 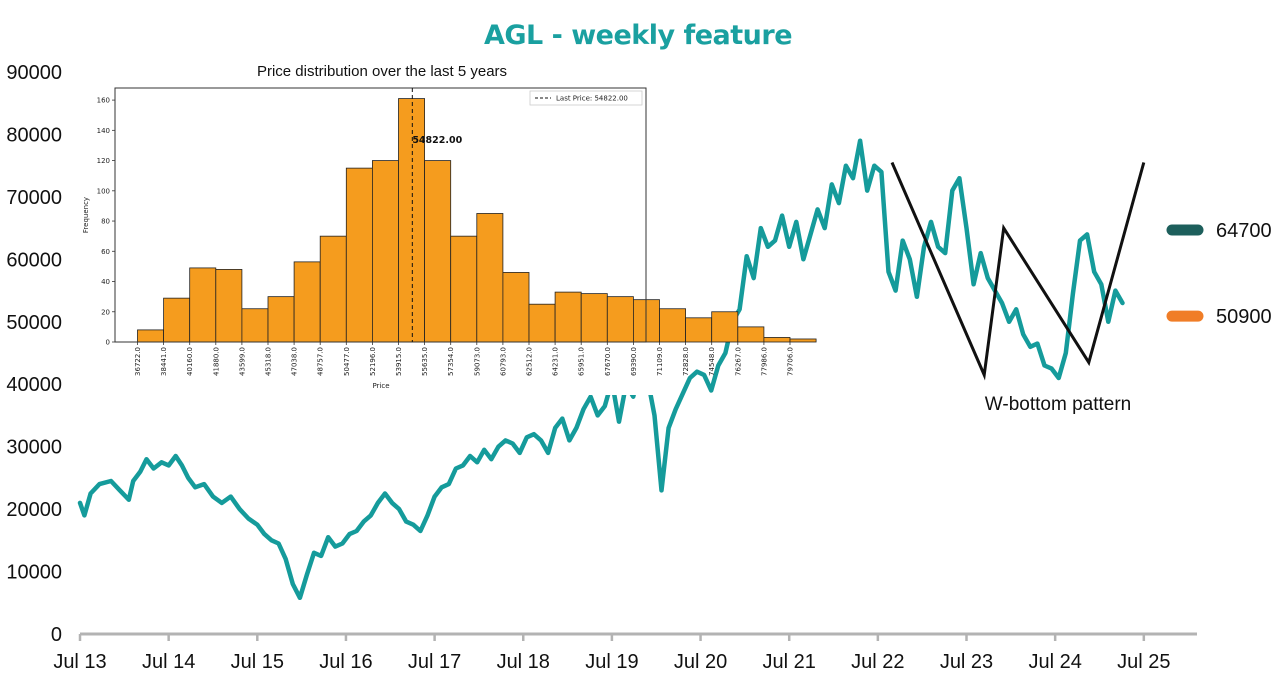 I want to click on inset-x-tick-label: 50477.0, so click(x=347, y=361).